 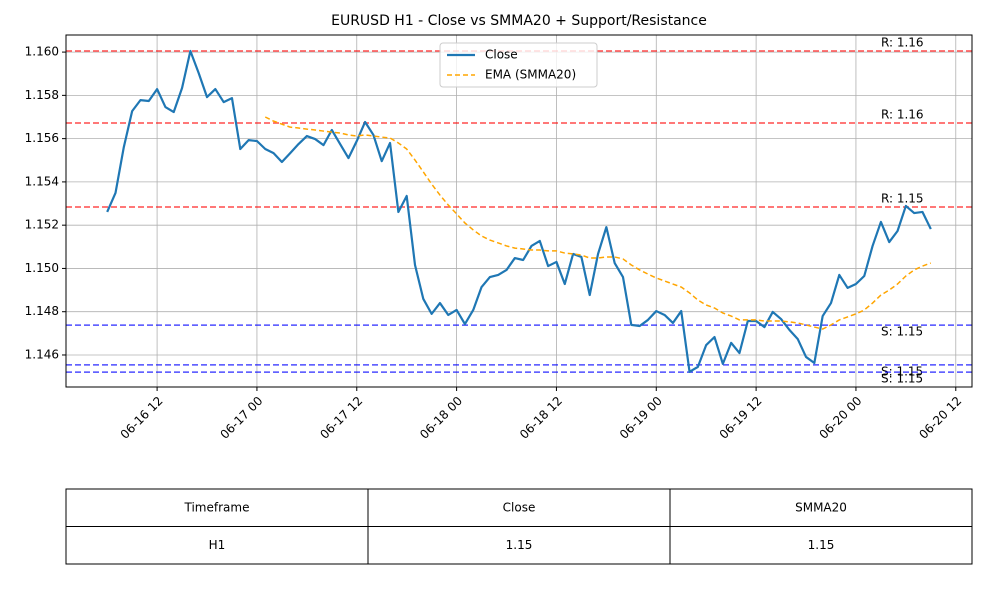 I want to click on table-header: Close, so click(x=519, y=507).